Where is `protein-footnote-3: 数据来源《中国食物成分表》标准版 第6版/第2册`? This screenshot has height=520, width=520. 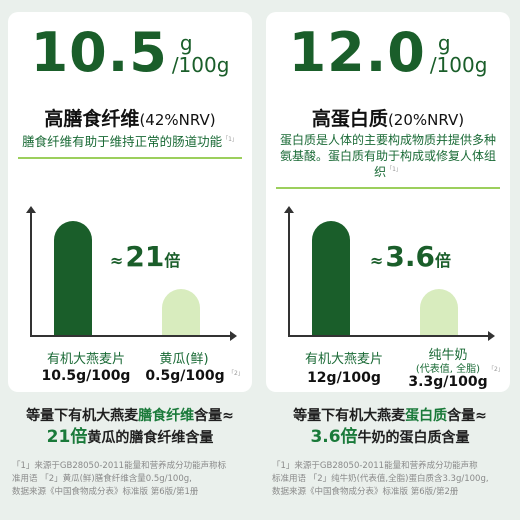
protein-footnote-3: 数据来源《中国食物成分表》标准版 第6版/第2册 is located at coordinates (365, 491).